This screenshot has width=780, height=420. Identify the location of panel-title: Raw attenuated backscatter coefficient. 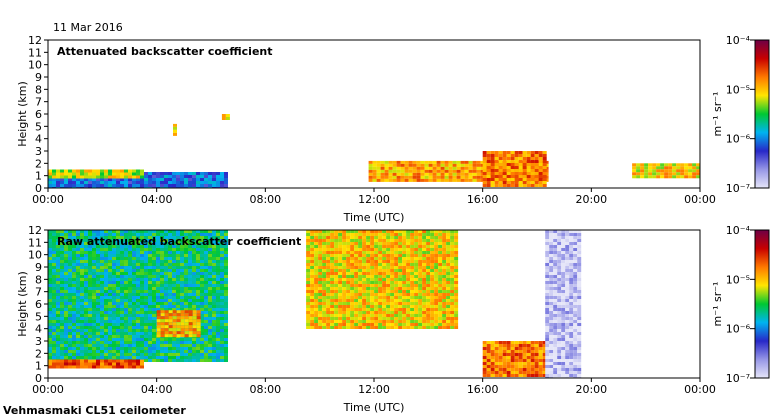
(179, 241).